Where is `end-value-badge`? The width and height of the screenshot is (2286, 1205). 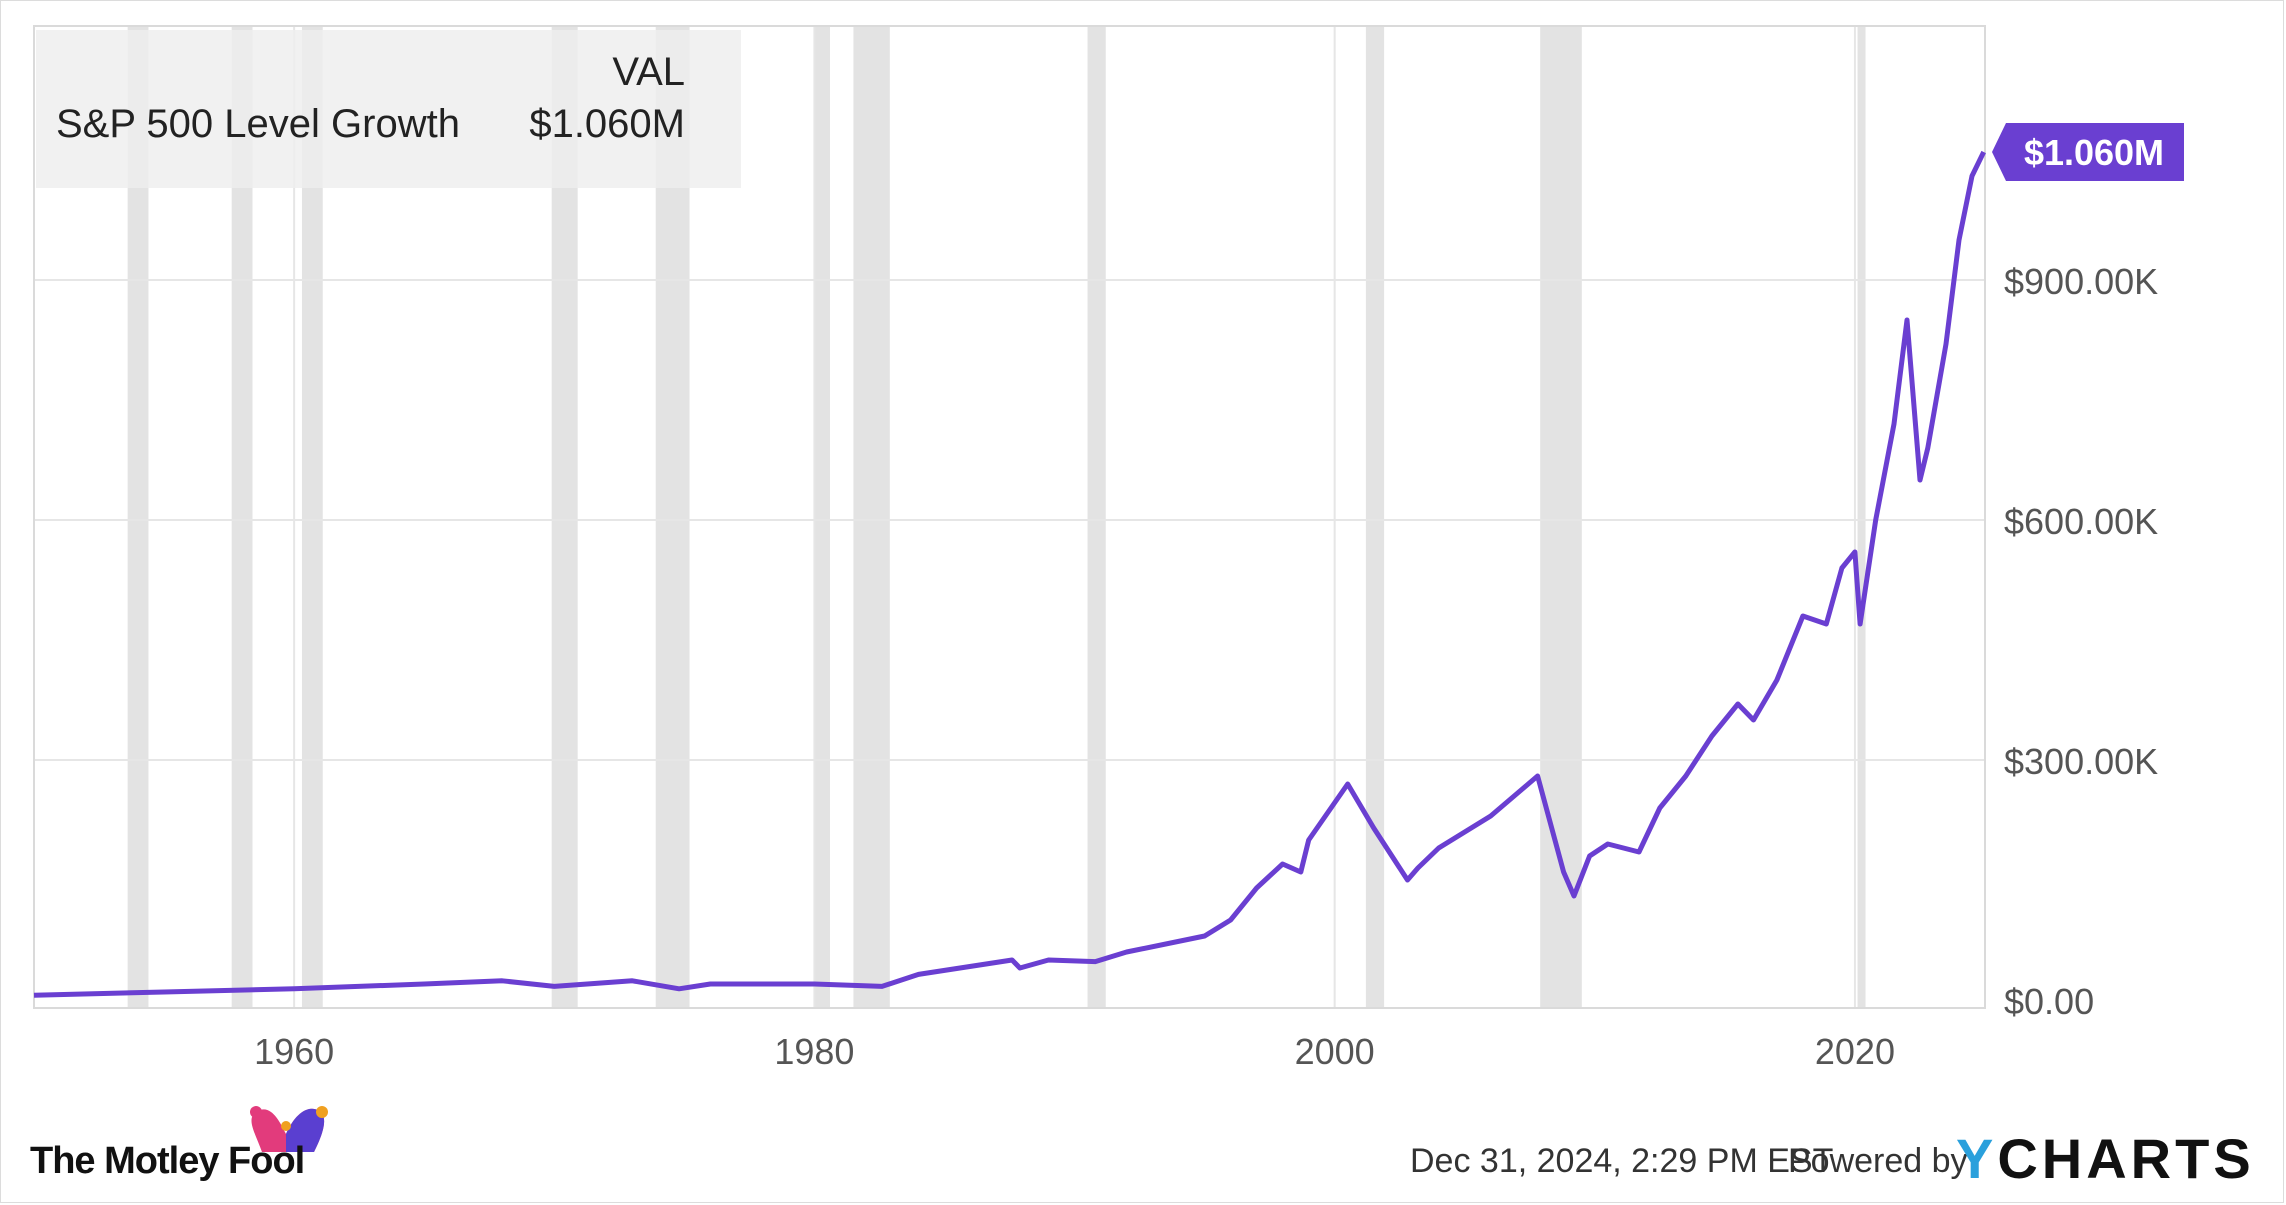
end-value-badge is located at coordinates (2088, 152).